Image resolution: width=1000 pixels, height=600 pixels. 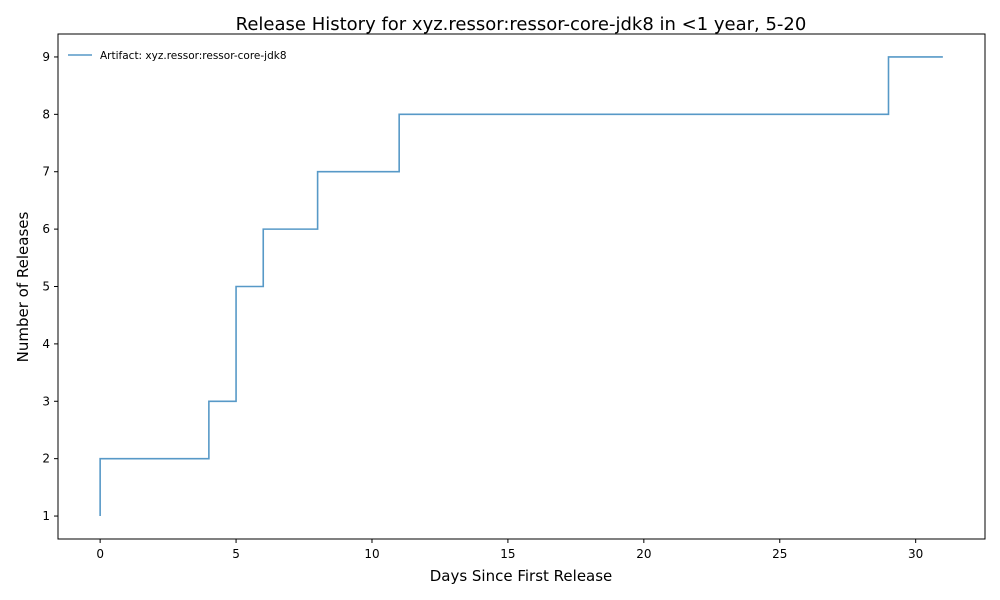 I want to click on x-tick-label: 0, so click(x=100, y=554).